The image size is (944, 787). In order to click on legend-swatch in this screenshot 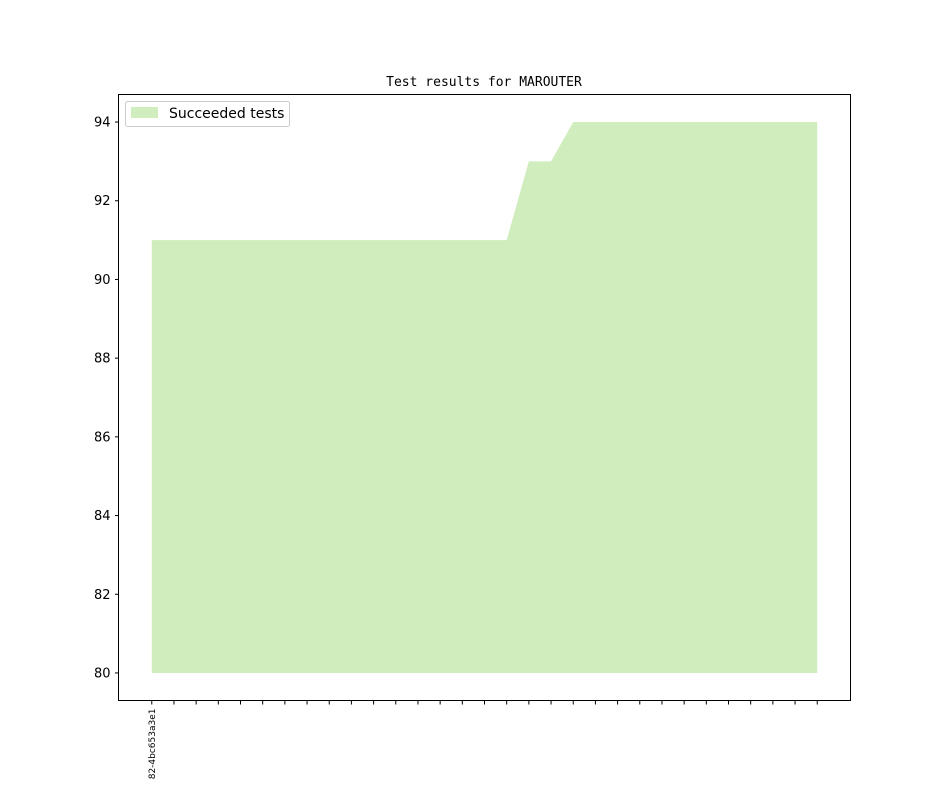, I will do `click(144, 112)`.